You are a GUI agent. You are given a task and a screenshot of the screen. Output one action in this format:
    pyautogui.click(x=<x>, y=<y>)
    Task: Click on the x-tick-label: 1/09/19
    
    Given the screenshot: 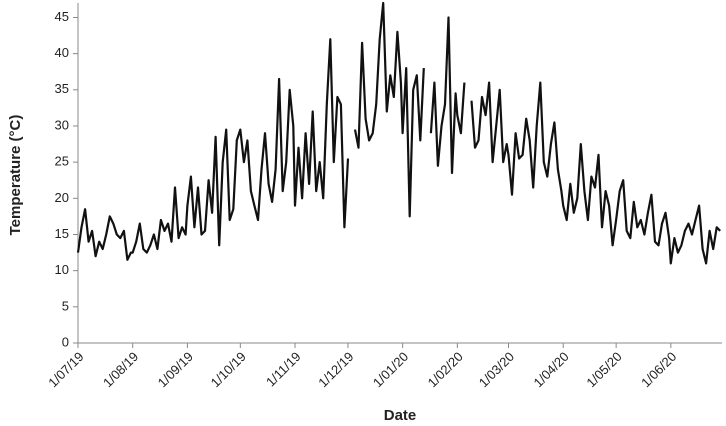 What is the action you would take?
    pyautogui.click(x=175, y=369)
    